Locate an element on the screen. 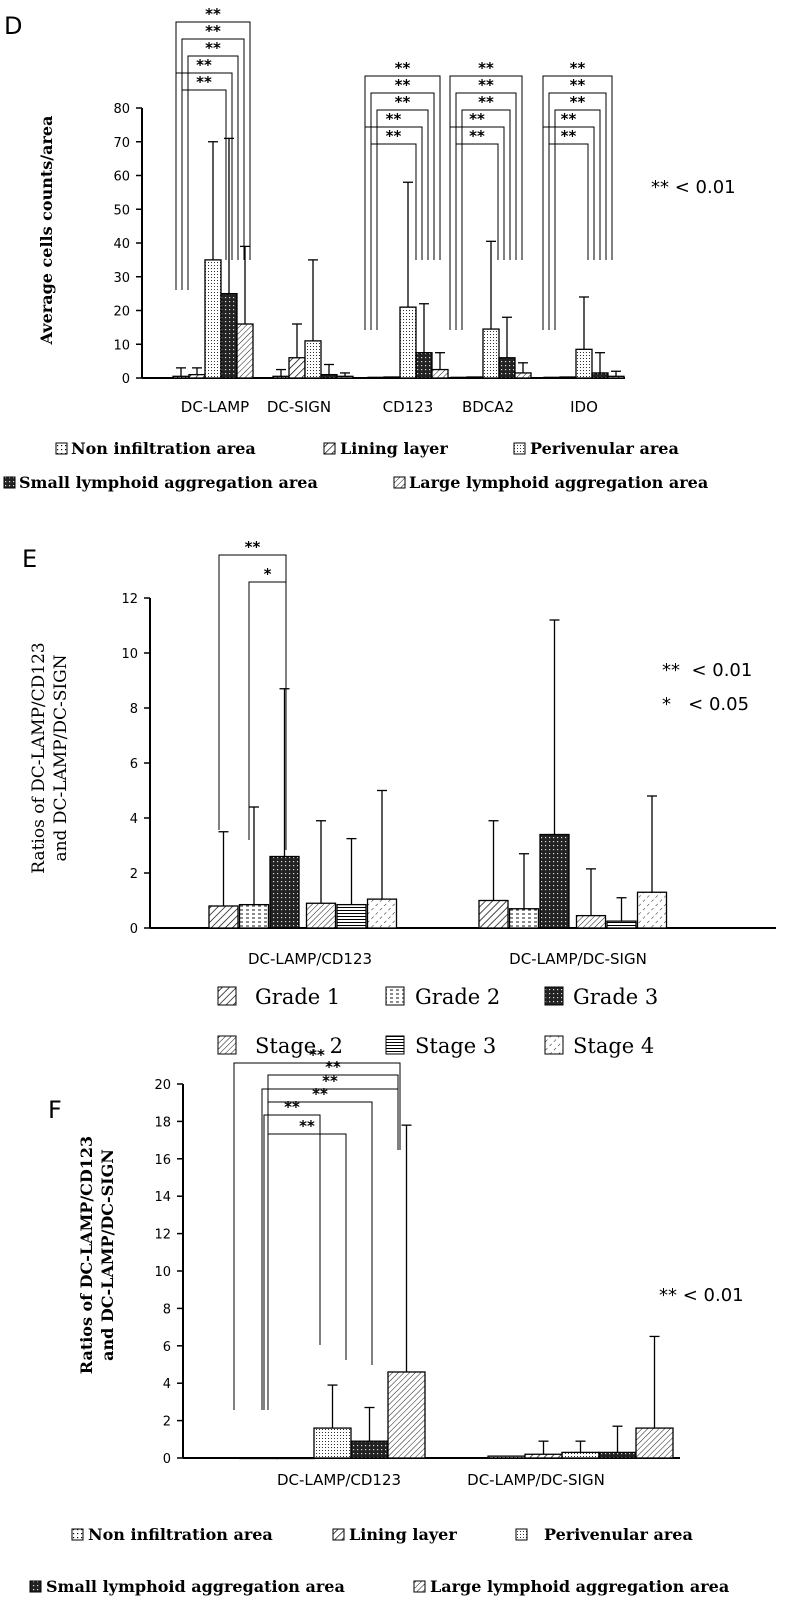 The width and height of the screenshot is (797, 1609). legend-swatch-non-infiltration-f is located at coordinates (77, 1534).